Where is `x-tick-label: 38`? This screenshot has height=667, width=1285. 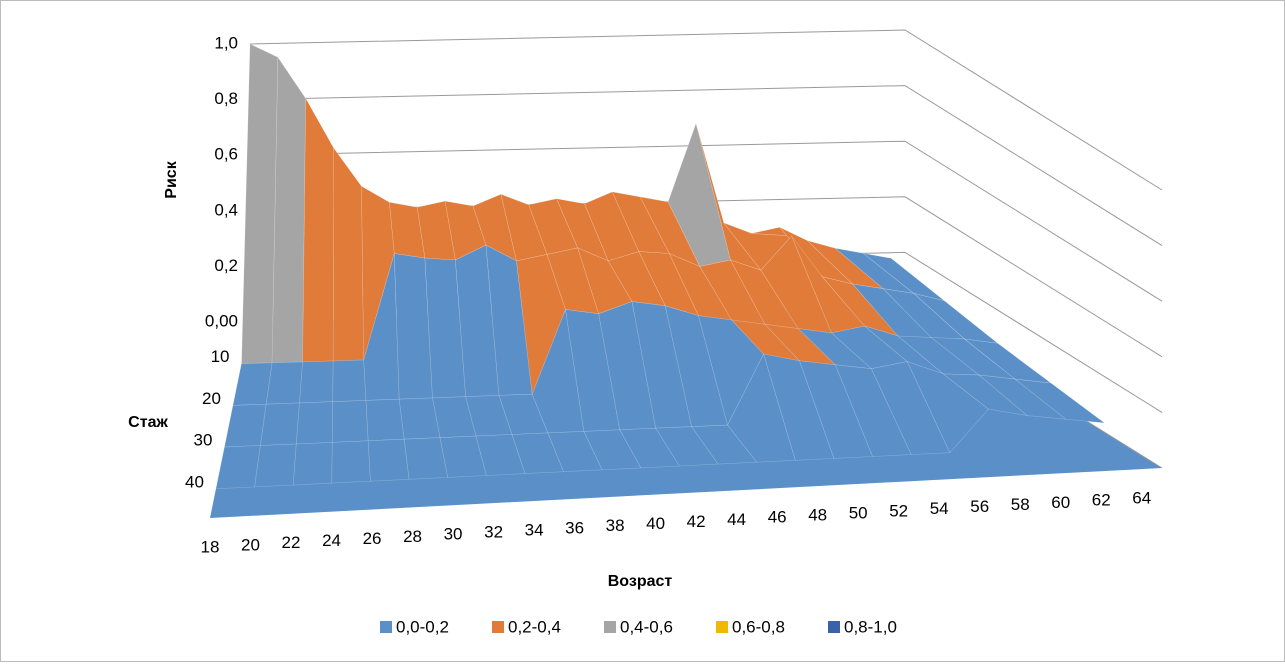 x-tick-label: 38 is located at coordinates (615, 525).